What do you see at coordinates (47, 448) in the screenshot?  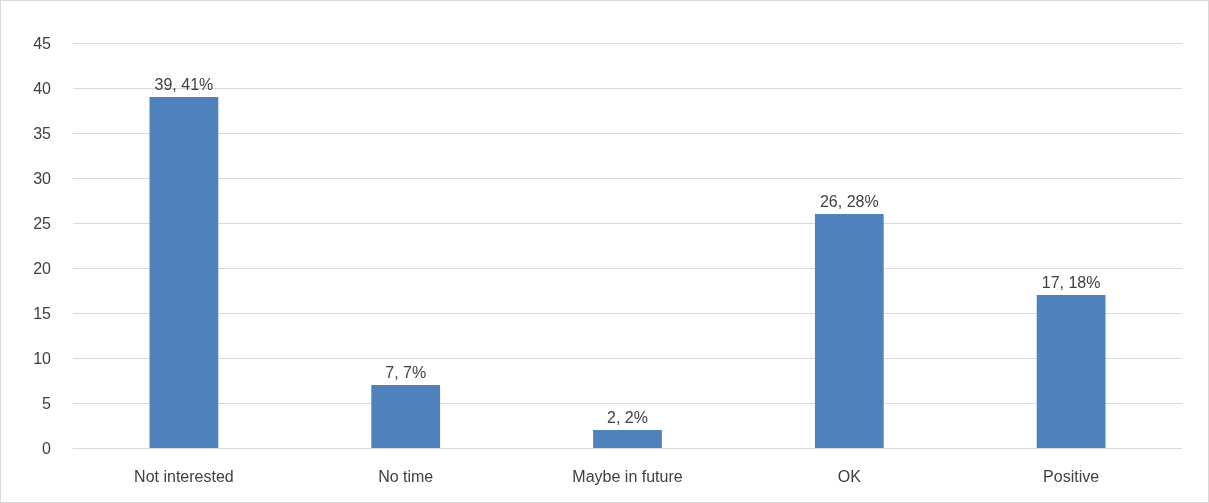 I see `y-tick-label: 0` at bounding box center [47, 448].